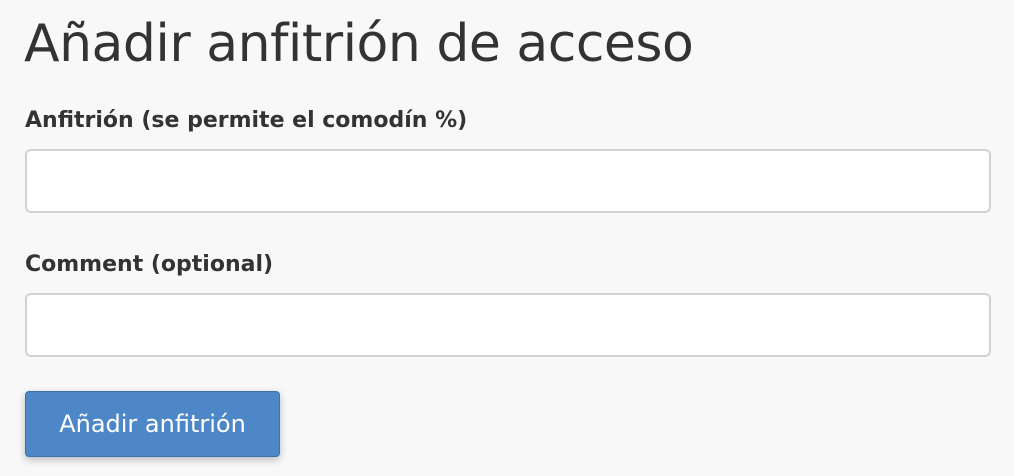 The width and height of the screenshot is (1014, 476). Describe the element at coordinates (149, 264) in the screenshot. I see `comment-label: Comment (optional)` at that location.